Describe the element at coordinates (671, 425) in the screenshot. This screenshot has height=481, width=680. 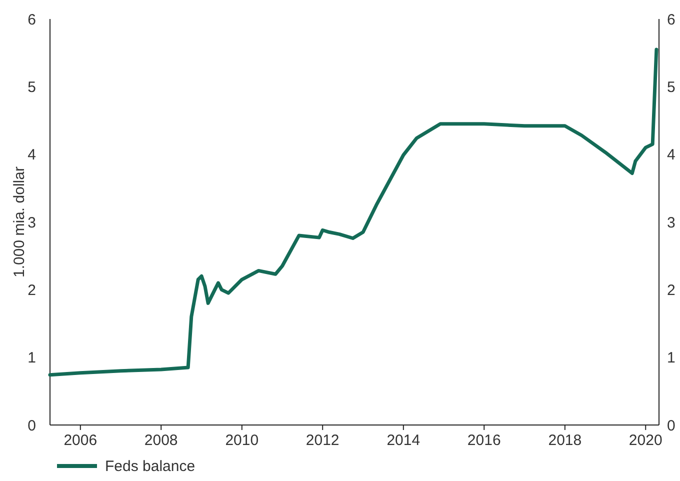
I see `y2-tick-label: 0` at that location.